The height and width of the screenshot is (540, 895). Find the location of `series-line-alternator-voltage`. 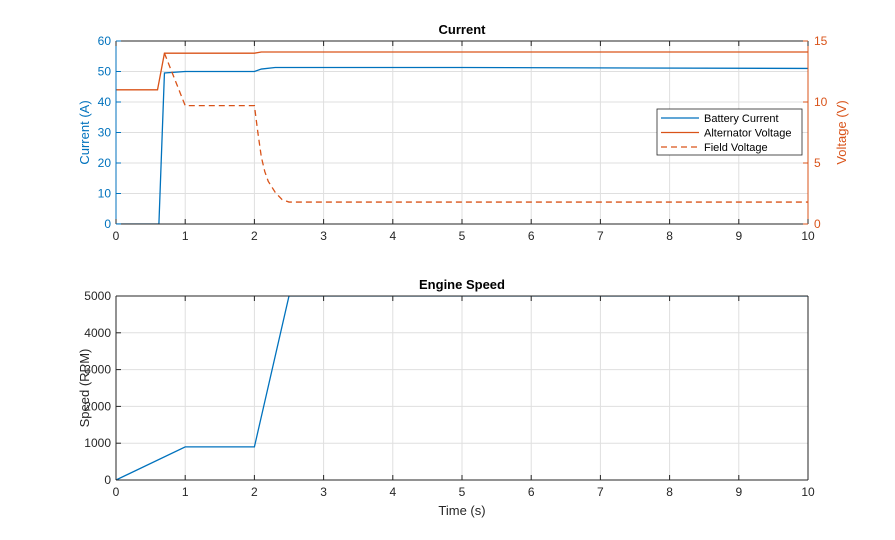

series-line-alternator-voltage is located at coordinates (462, 71).